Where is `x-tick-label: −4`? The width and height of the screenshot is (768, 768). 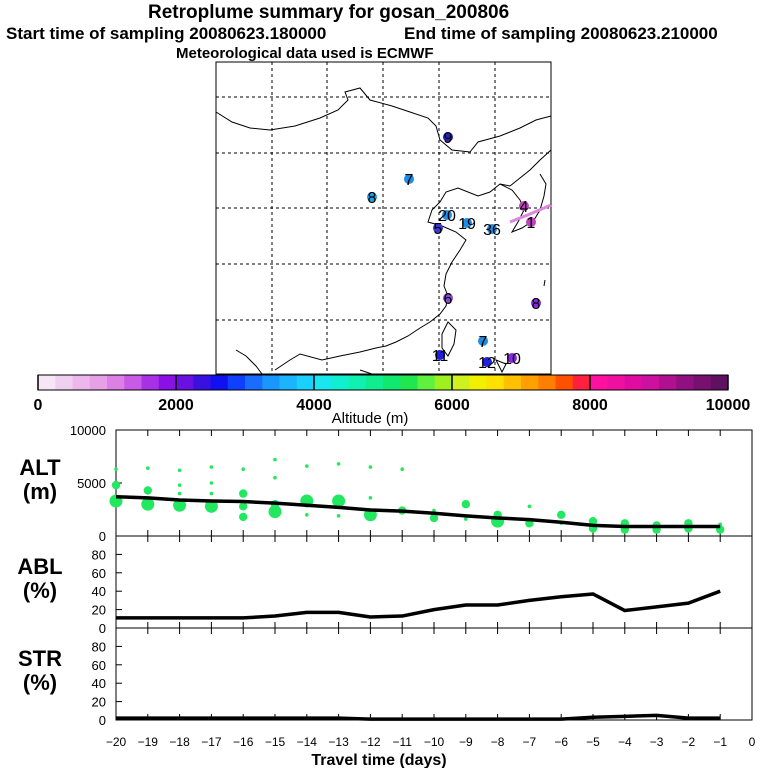
x-tick-label: −4 is located at coordinates (625, 742).